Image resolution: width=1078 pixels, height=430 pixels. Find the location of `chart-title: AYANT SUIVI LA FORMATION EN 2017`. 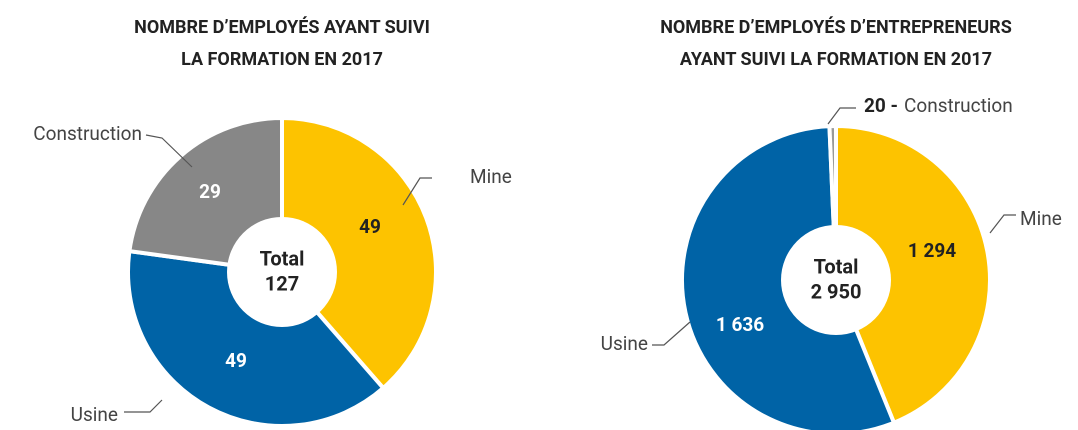

chart-title: AYANT SUIVI LA FORMATION EN 2017 is located at coordinates (836, 59).